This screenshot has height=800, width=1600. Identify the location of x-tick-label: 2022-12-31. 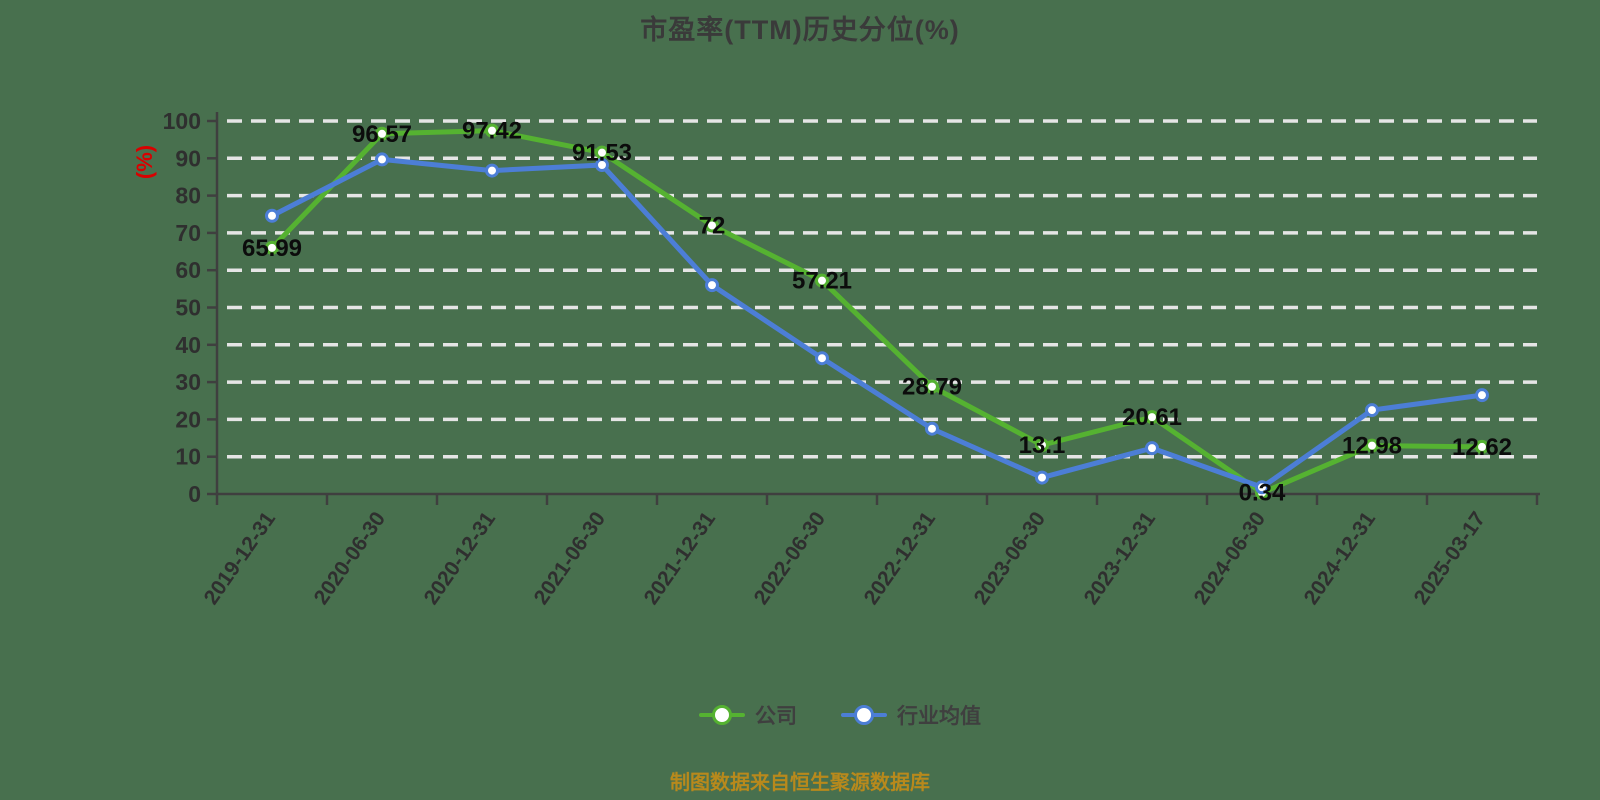
(900, 557).